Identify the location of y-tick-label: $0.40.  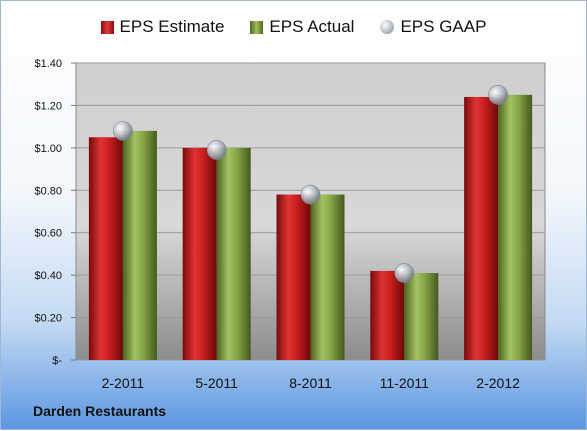
(48, 276).